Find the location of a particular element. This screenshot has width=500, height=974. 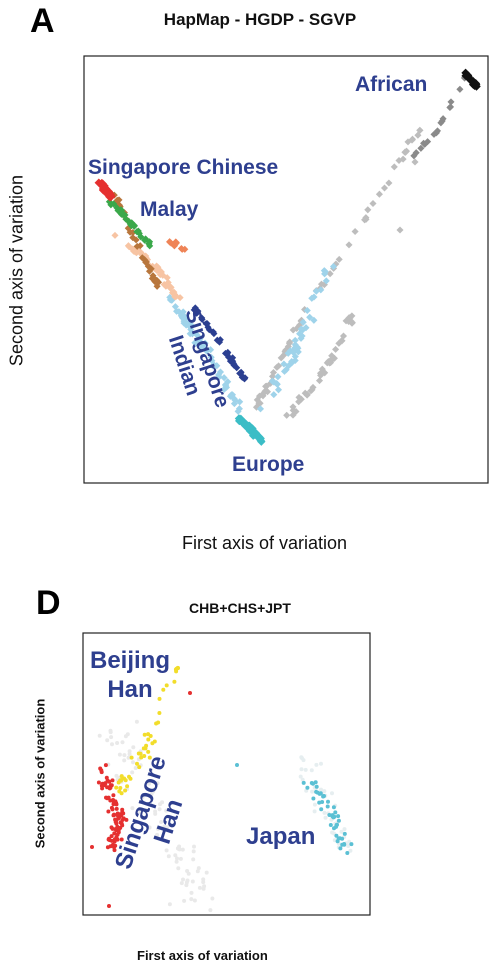

label-singapore-chinese: Singapore Chinese is located at coordinates (183, 167).